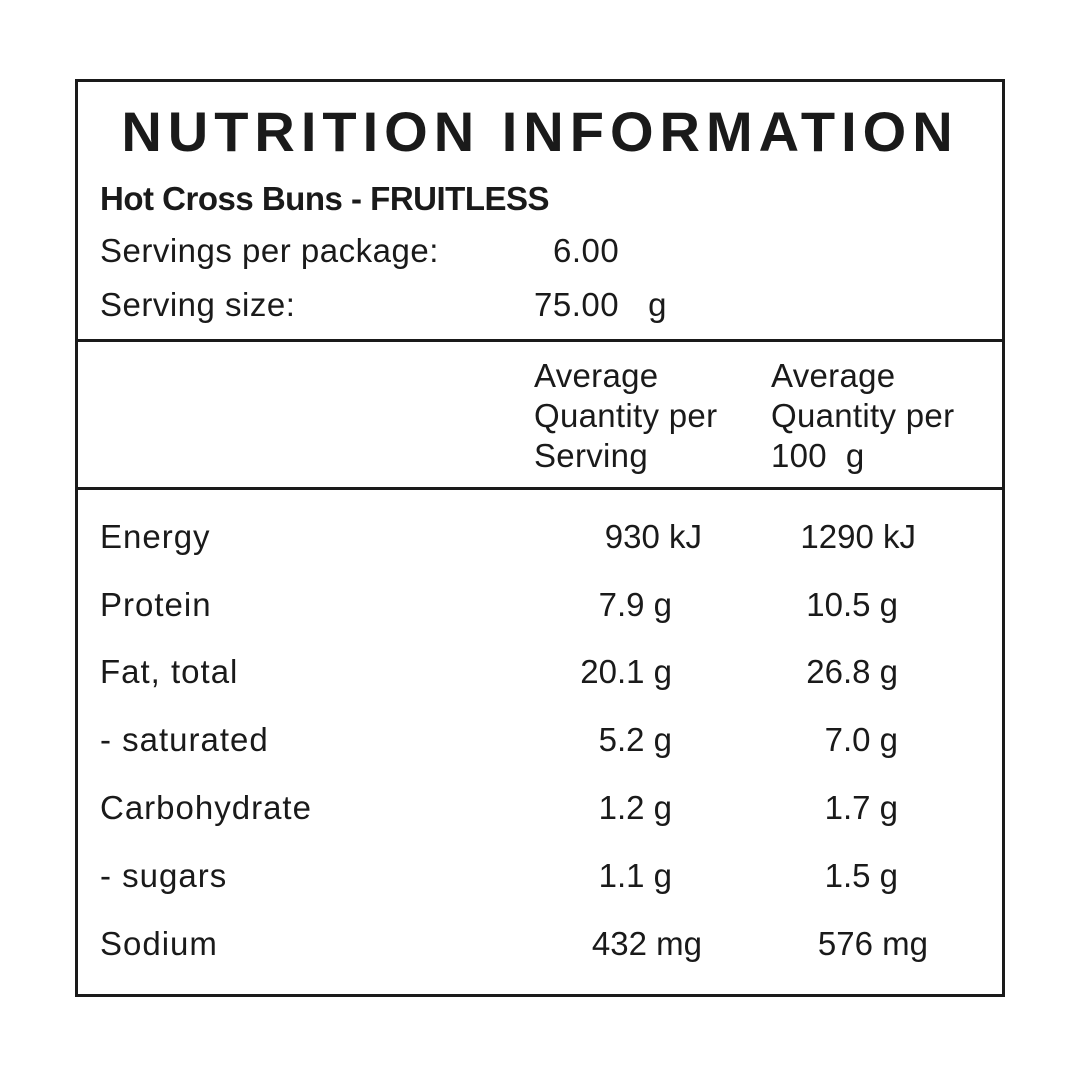  Describe the element at coordinates (206, 807) in the screenshot. I see `nutrient-name: Carbohydrate` at that location.